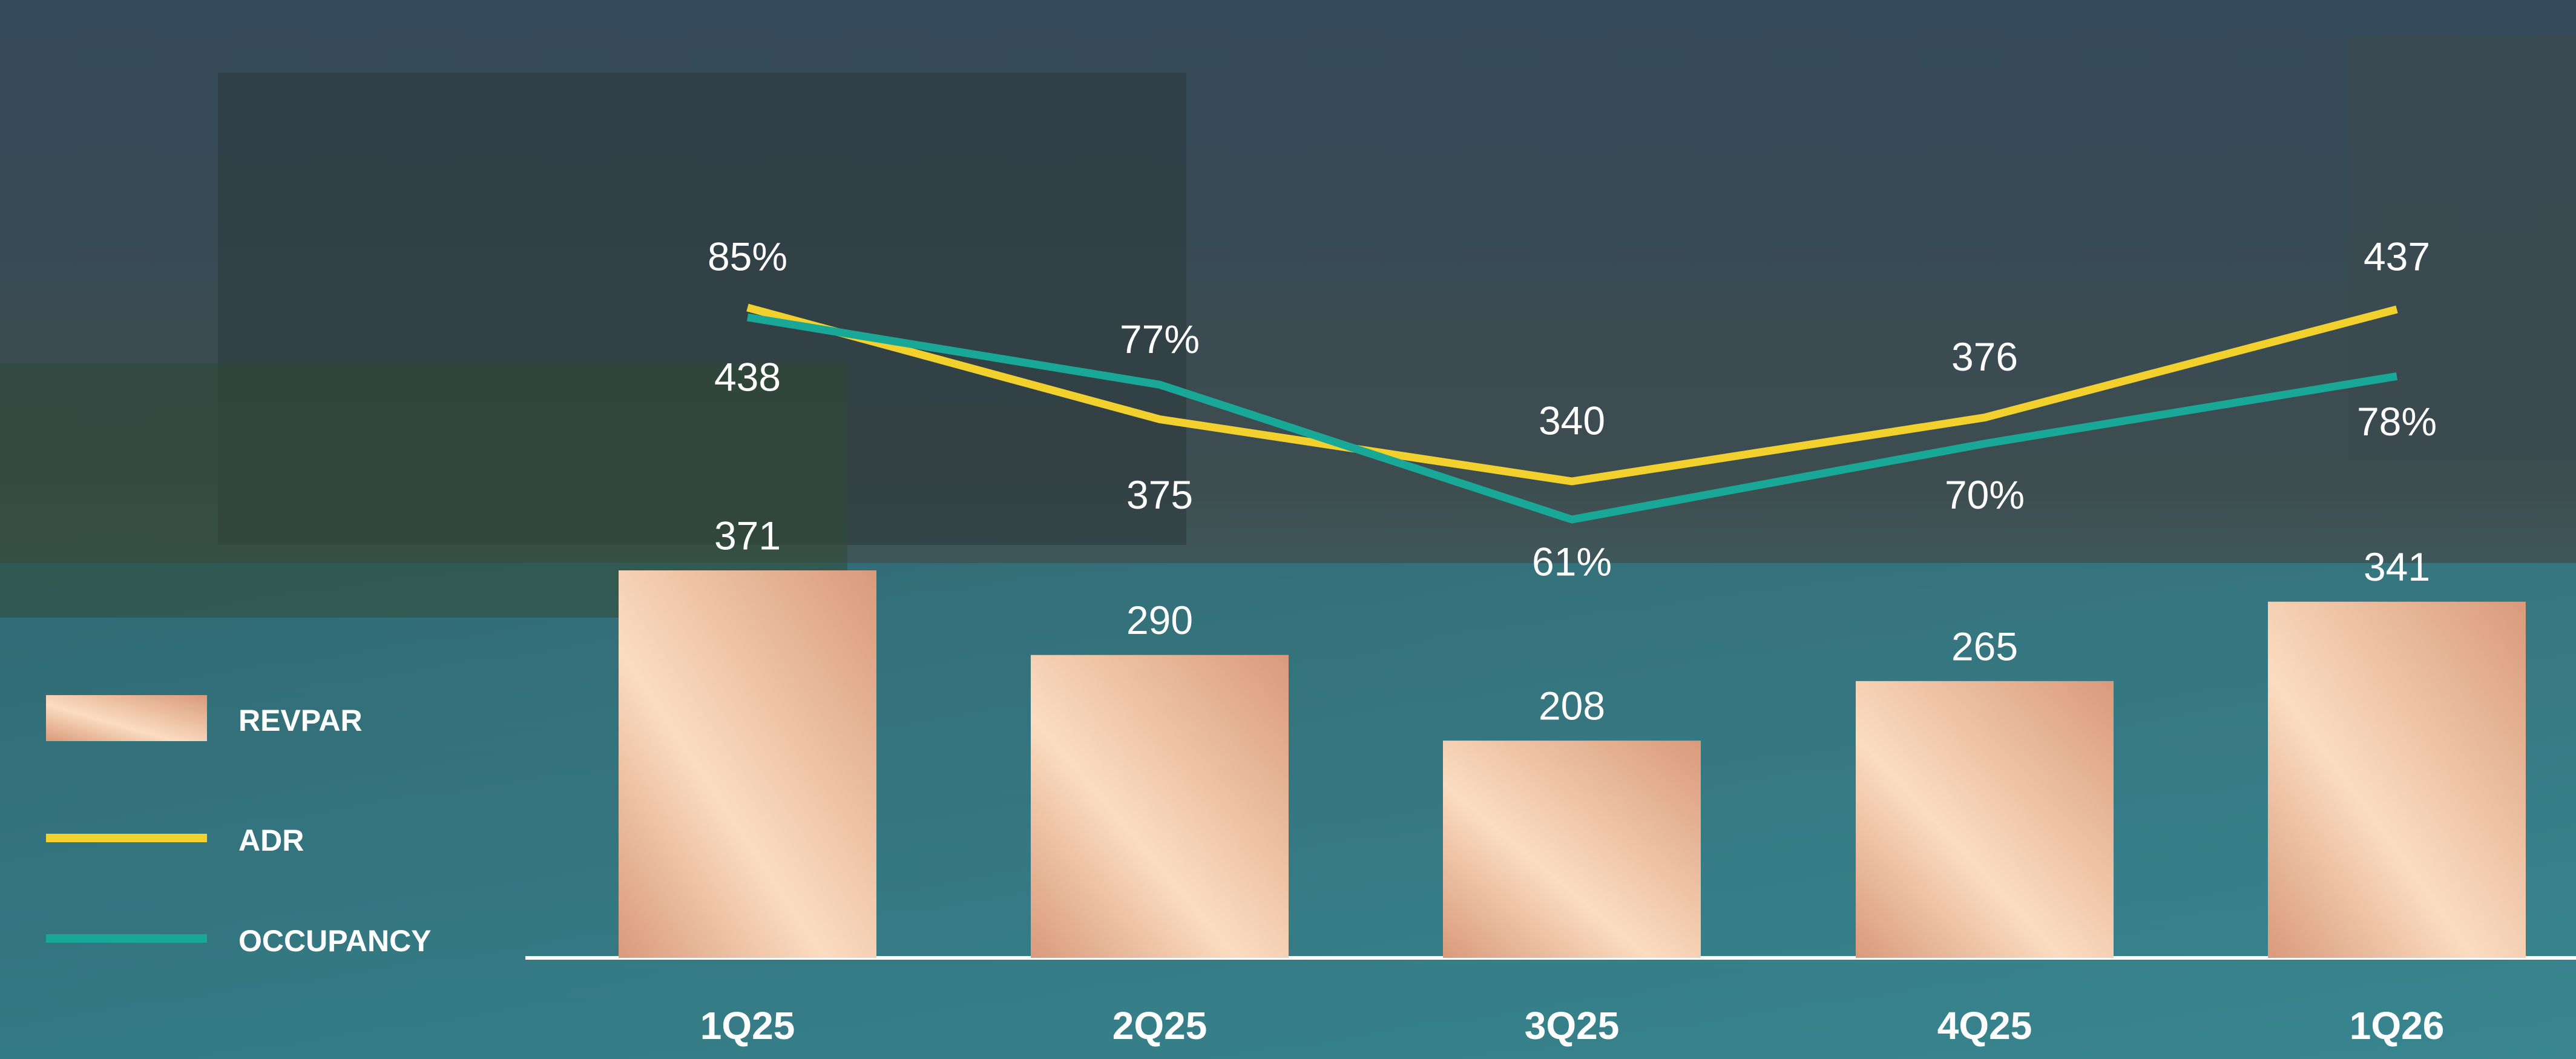 This screenshot has height=1059, width=2576. What do you see at coordinates (2397, 1025) in the screenshot?
I see `x-tick-label: 1Q26` at bounding box center [2397, 1025].